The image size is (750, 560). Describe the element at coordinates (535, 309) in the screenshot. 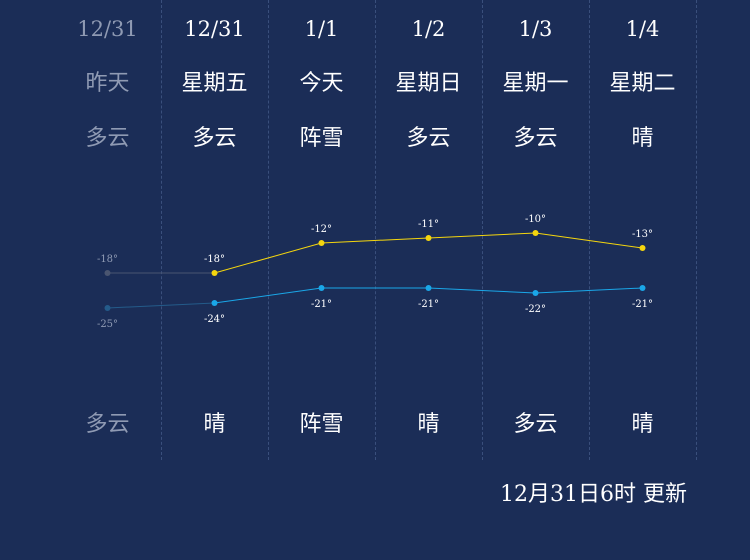

I see `low-temp-label: -22°` at that location.